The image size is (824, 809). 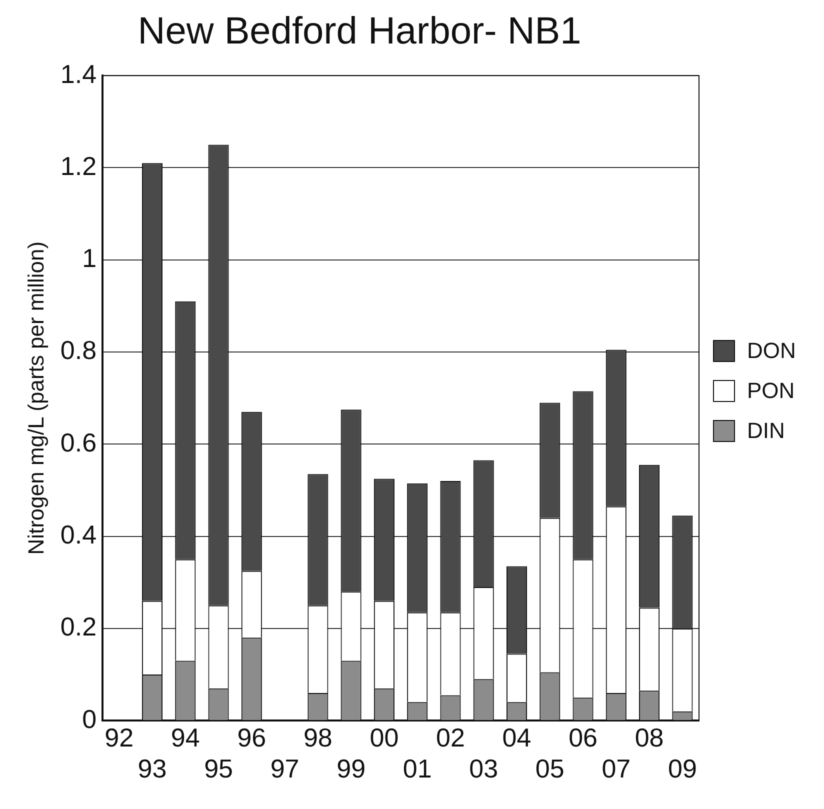 What do you see at coordinates (89, 719) in the screenshot?
I see `y-tick-label: 0` at bounding box center [89, 719].